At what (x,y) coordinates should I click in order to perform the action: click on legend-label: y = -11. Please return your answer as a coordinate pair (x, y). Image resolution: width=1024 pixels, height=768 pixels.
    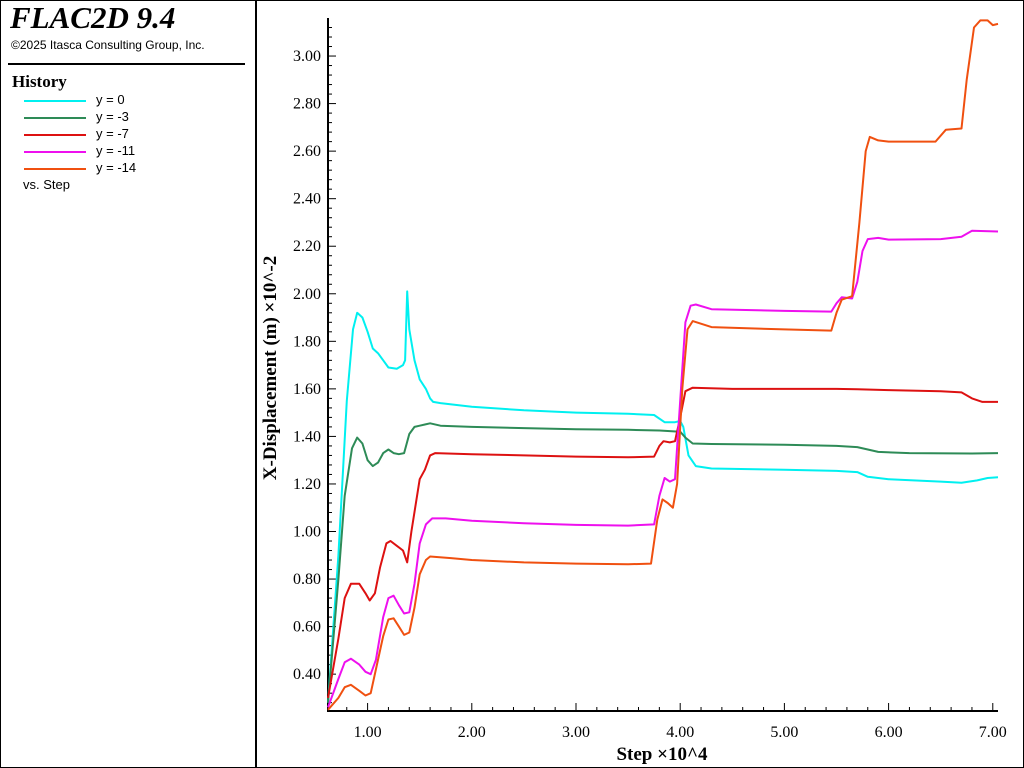
    Looking at the image, I should click on (116, 150).